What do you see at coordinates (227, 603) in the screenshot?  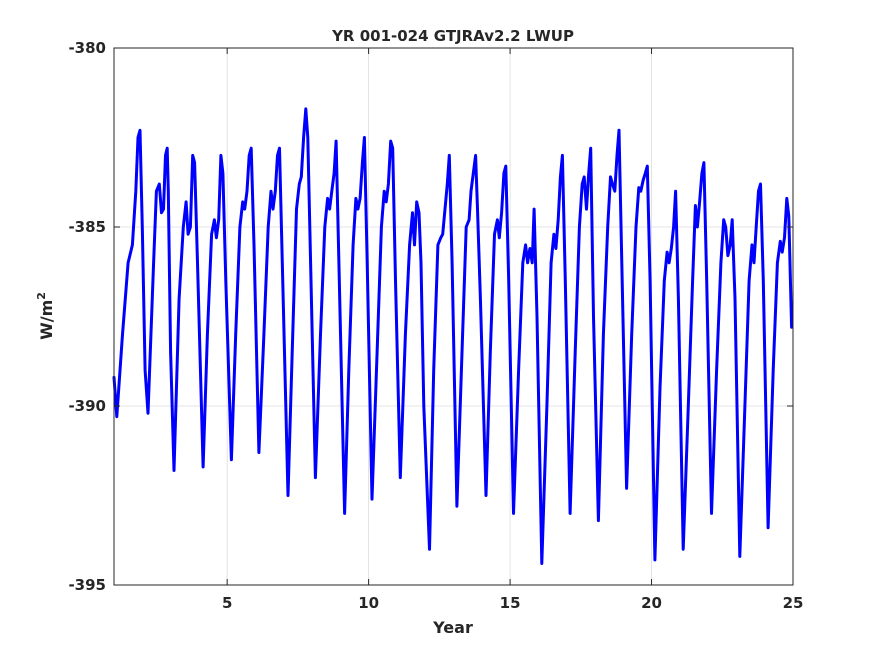 I see `x-tick-label: 5` at bounding box center [227, 603].